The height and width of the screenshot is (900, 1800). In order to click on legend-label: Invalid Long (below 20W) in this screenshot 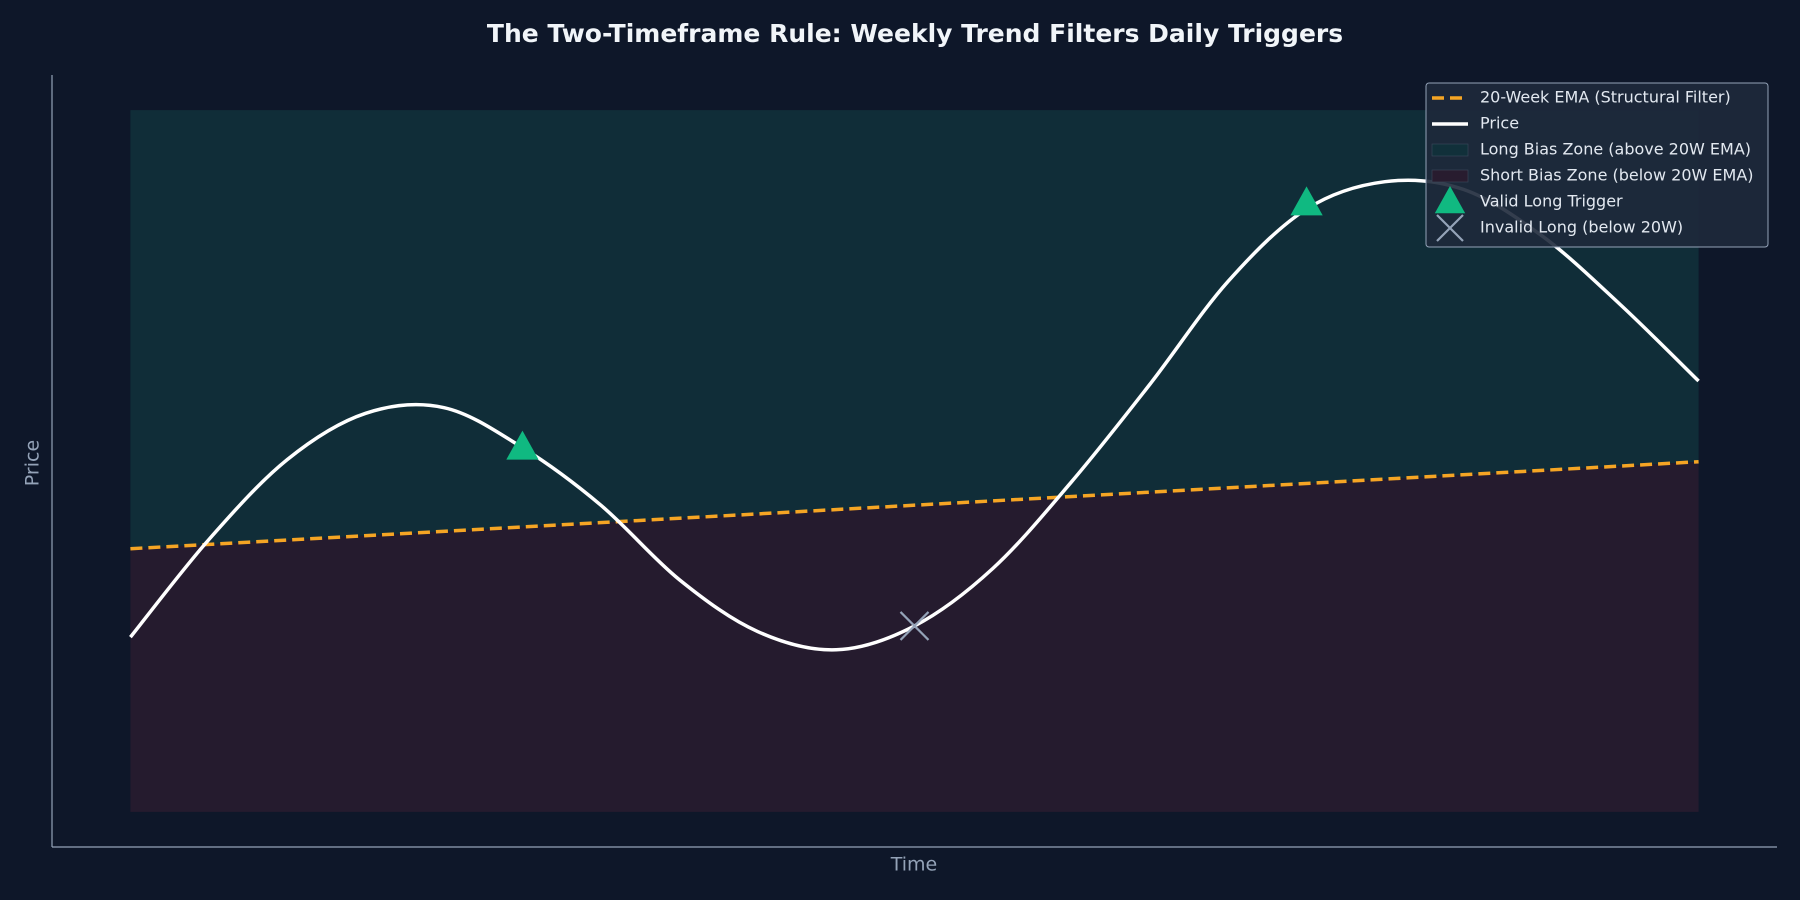, I will do `click(1581, 227)`.